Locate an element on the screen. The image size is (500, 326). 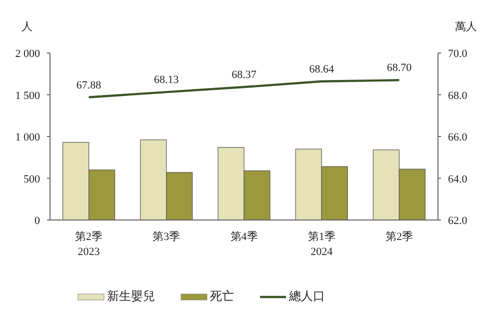
data-label: 68.13 is located at coordinates (167, 80).